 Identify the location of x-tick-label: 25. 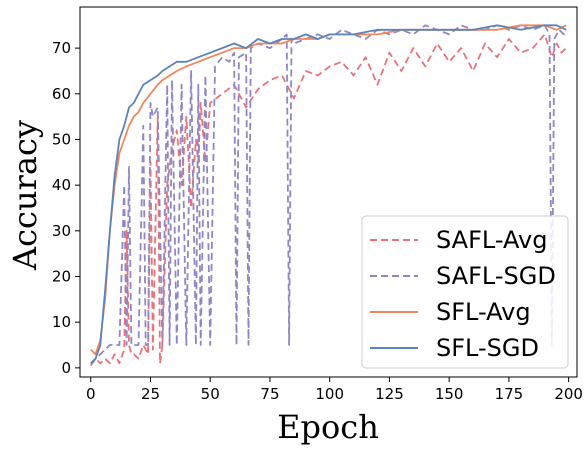
(150, 394).